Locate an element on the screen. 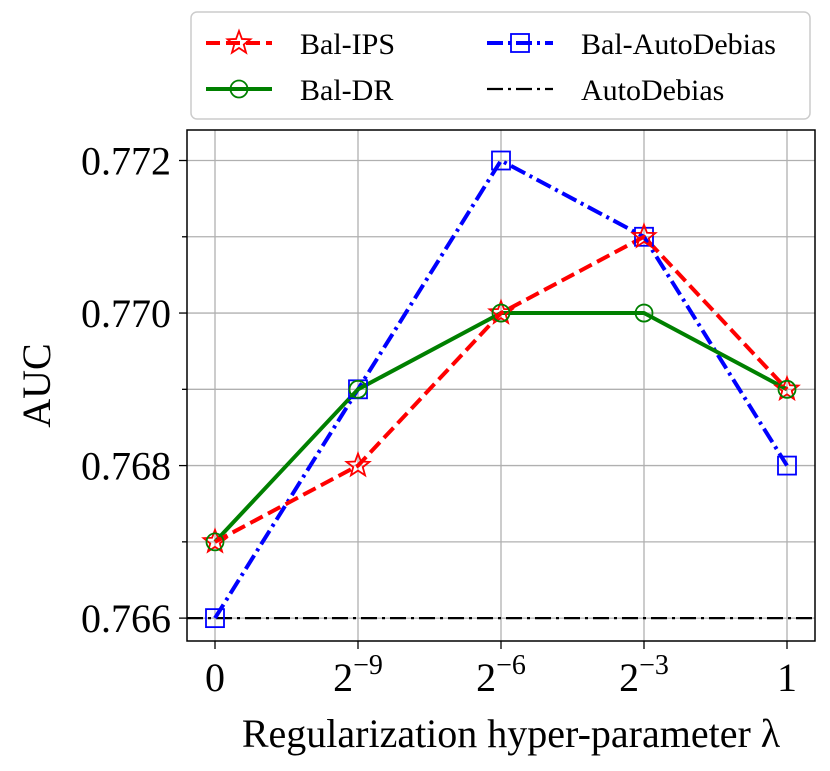  y-tick-label: 0.772 is located at coordinates (126, 161).